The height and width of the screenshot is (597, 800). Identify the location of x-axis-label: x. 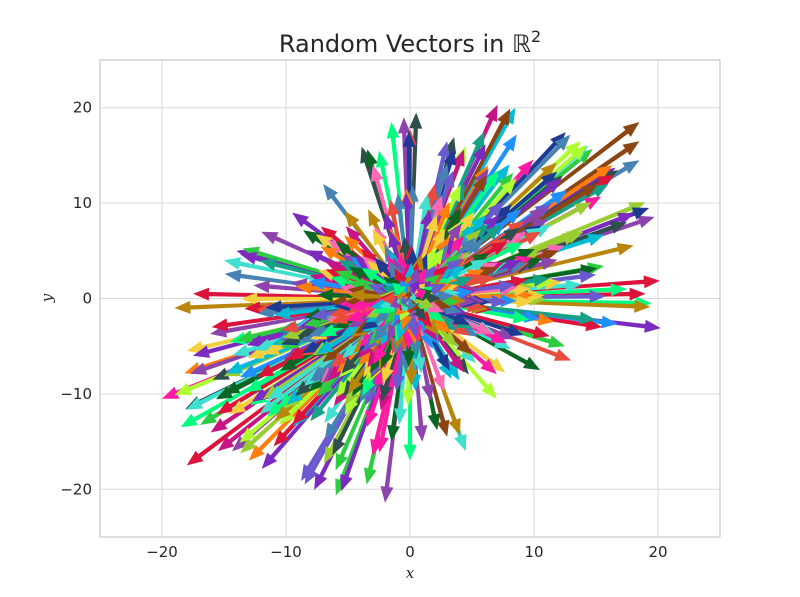
(410, 573).